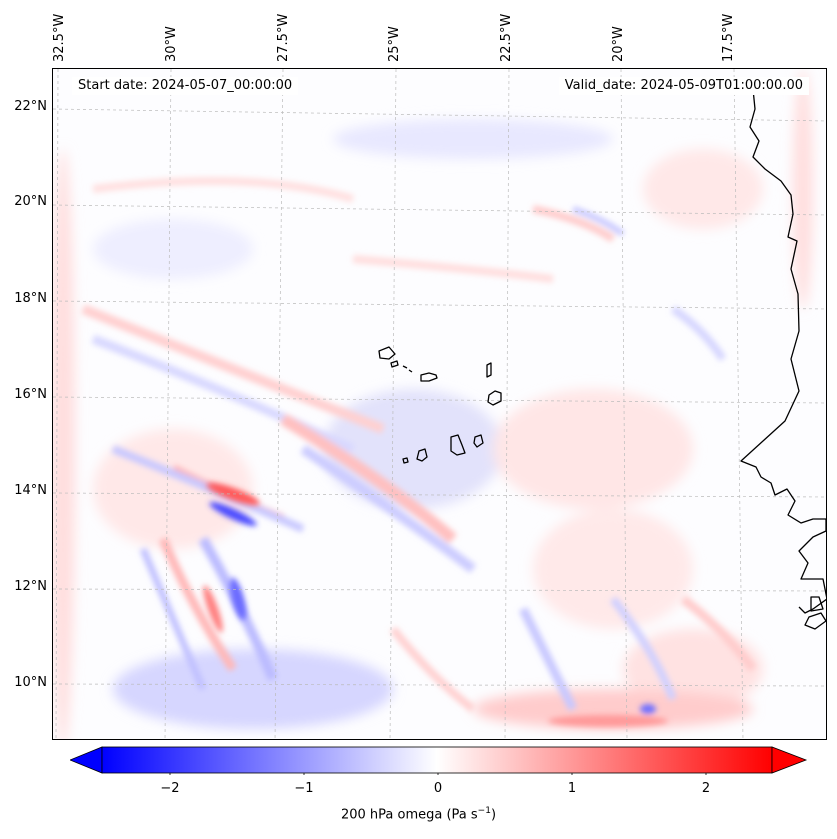 Image resolution: width=837 pixels, height=839 pixels. Describe the element at coordinates (478, 441) in the screenshot. I see `cape-verde-maio` at that location.